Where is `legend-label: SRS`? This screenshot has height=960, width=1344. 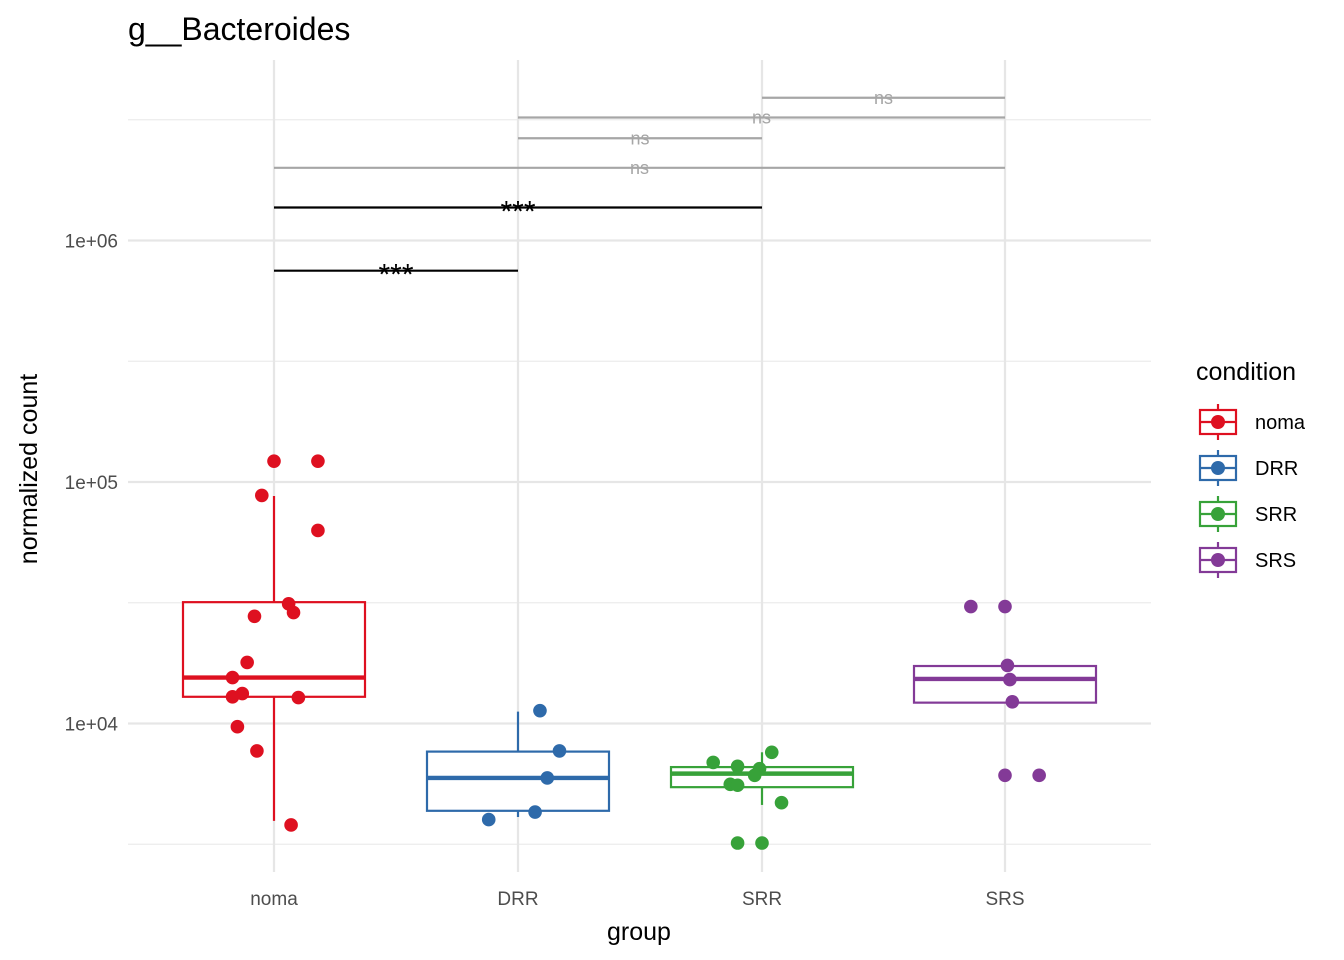 legend-label: SRS is located at coordinates (1275, 561).